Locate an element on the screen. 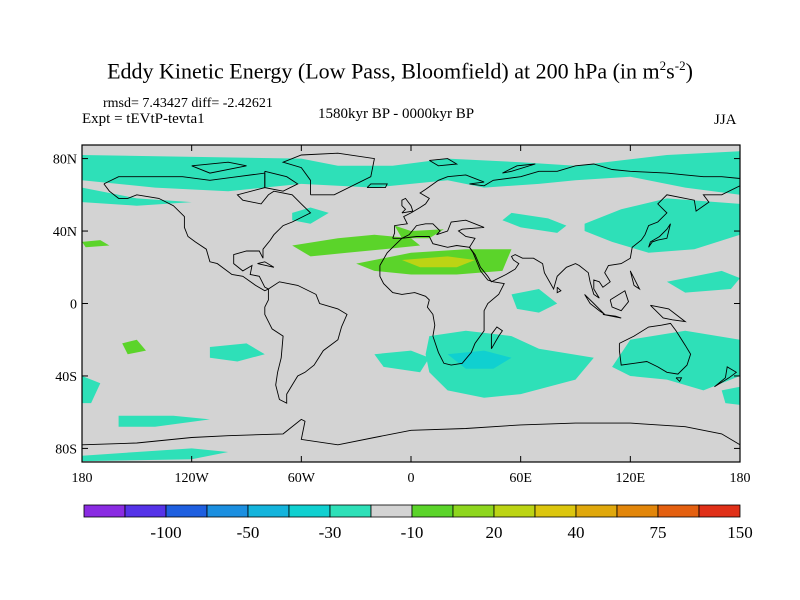 This screenshot has height=600, width=800. lon-tick-label: 120E is located at coordinates (631, 478).